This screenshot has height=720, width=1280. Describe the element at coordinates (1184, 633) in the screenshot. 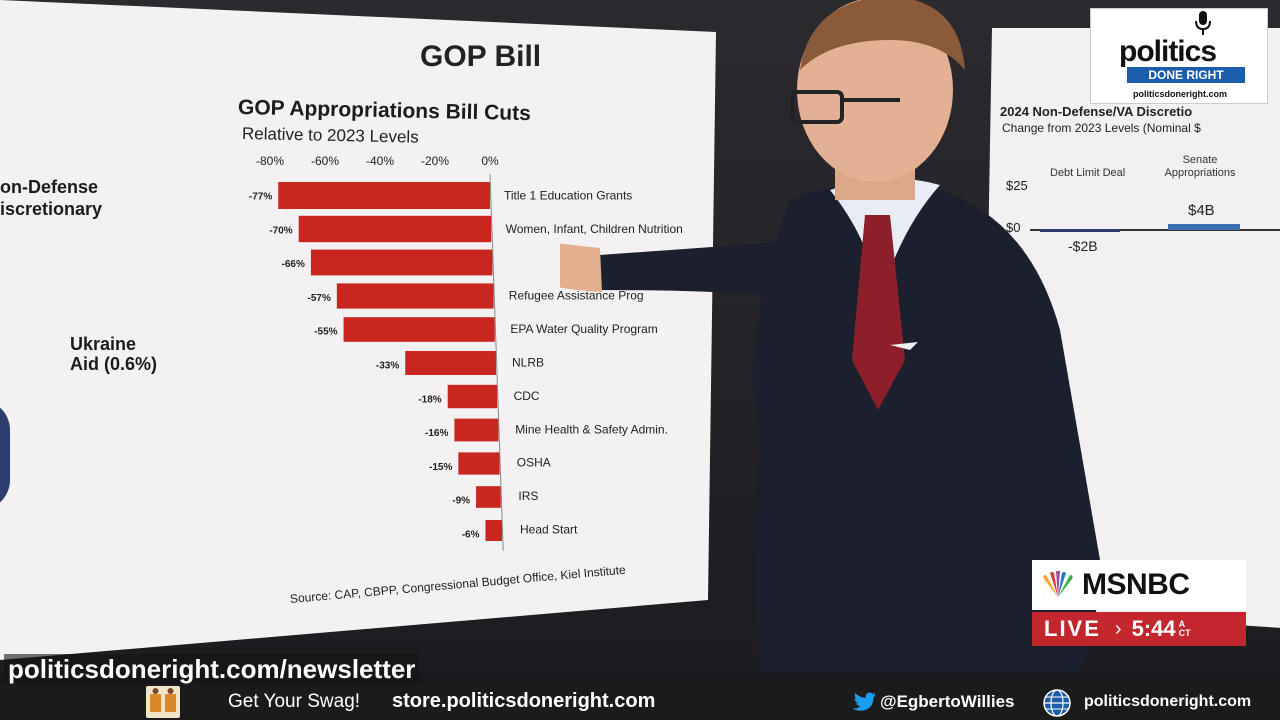

I see `timezone-line-2: CT` at that location.